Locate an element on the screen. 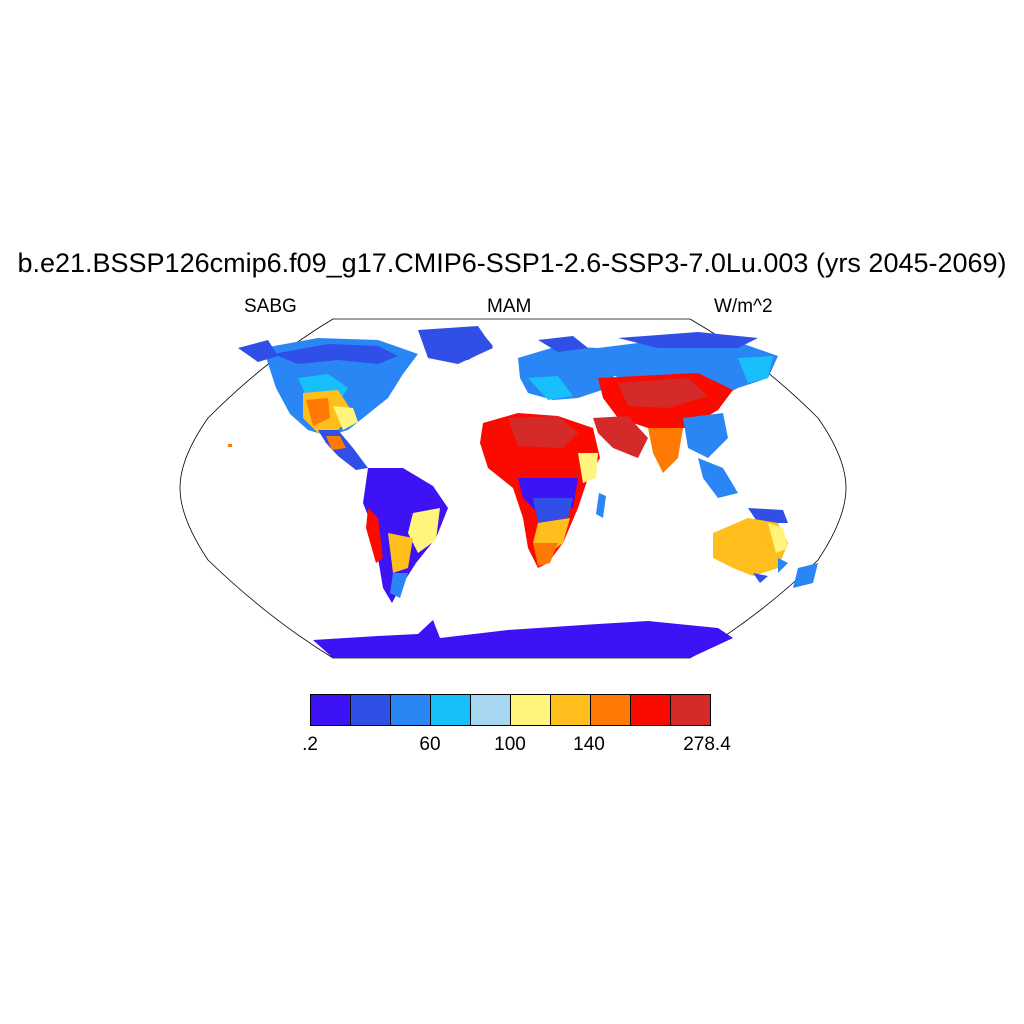 This screenshot has width=1024, height=1024. africa is located at coordinates (543, 490).